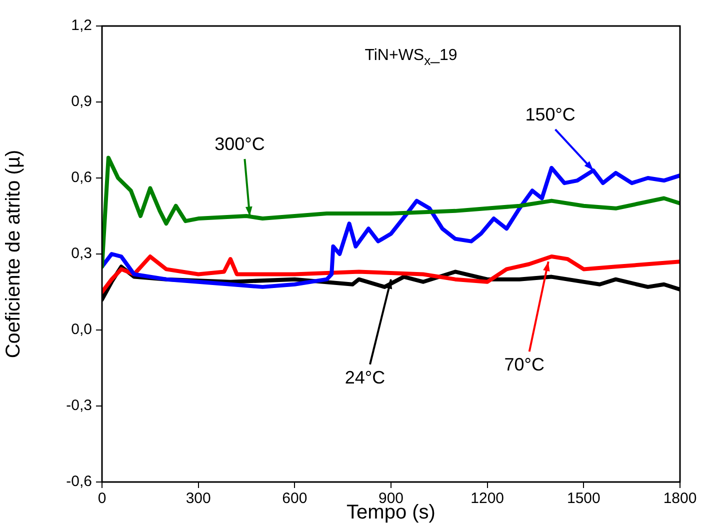  What do you see at coordinates (81, 253) in the screenshot?
I see `y-tick-label: 0,3` at bounding box center [81, 253].